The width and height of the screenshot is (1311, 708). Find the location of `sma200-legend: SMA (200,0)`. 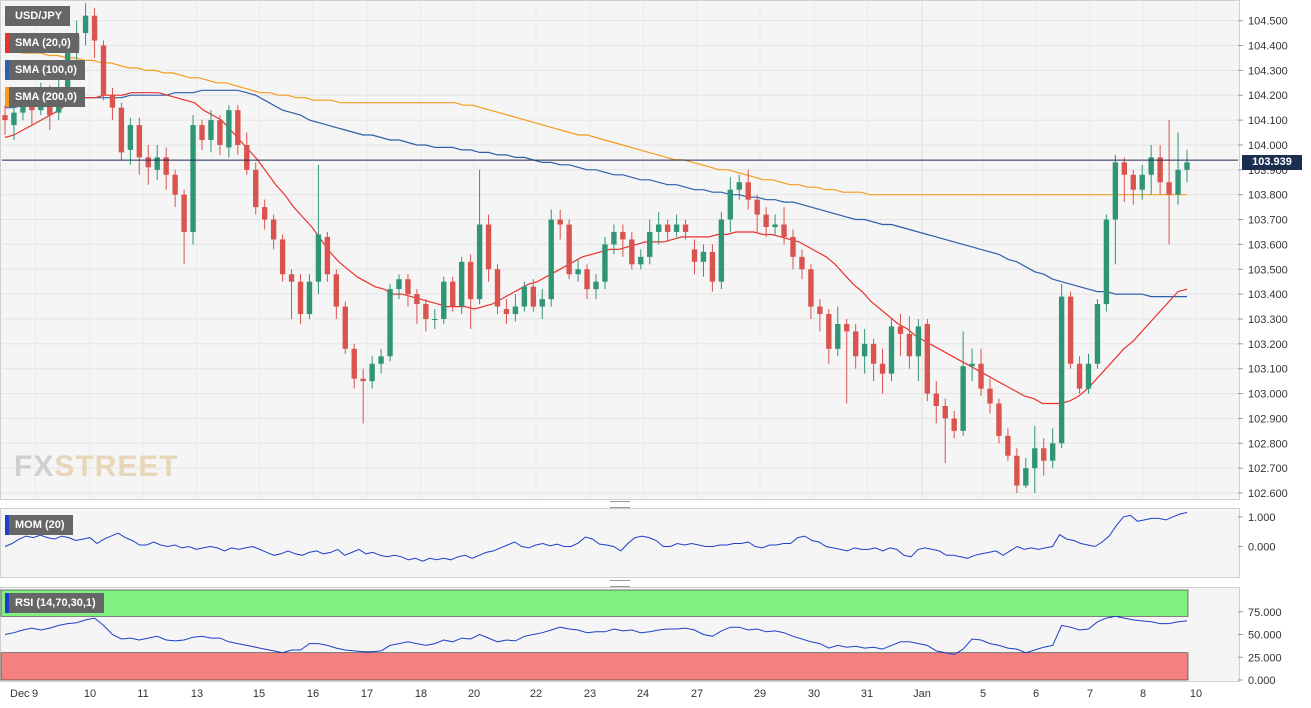

sma200-legend: SMA (200,0) is located at coordinates (45, 97).